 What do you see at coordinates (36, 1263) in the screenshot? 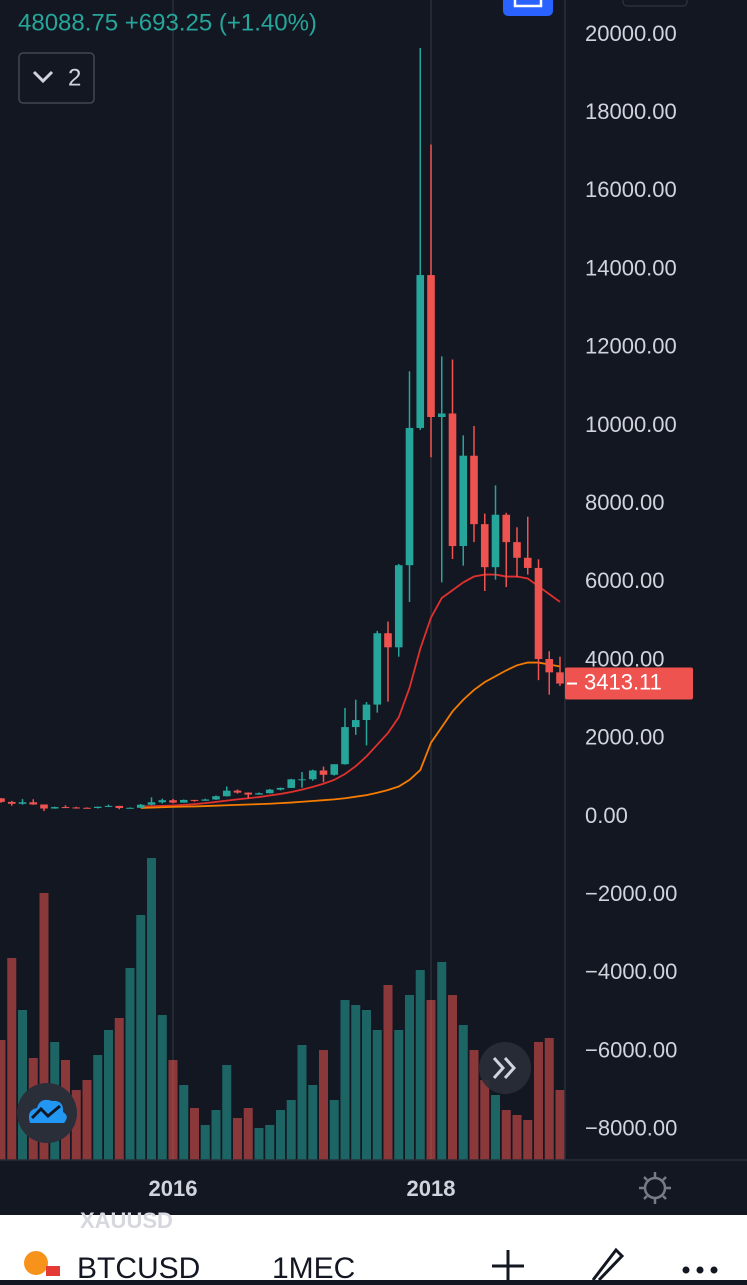
I see `btc-icon` at bounding box center [36, 1263].